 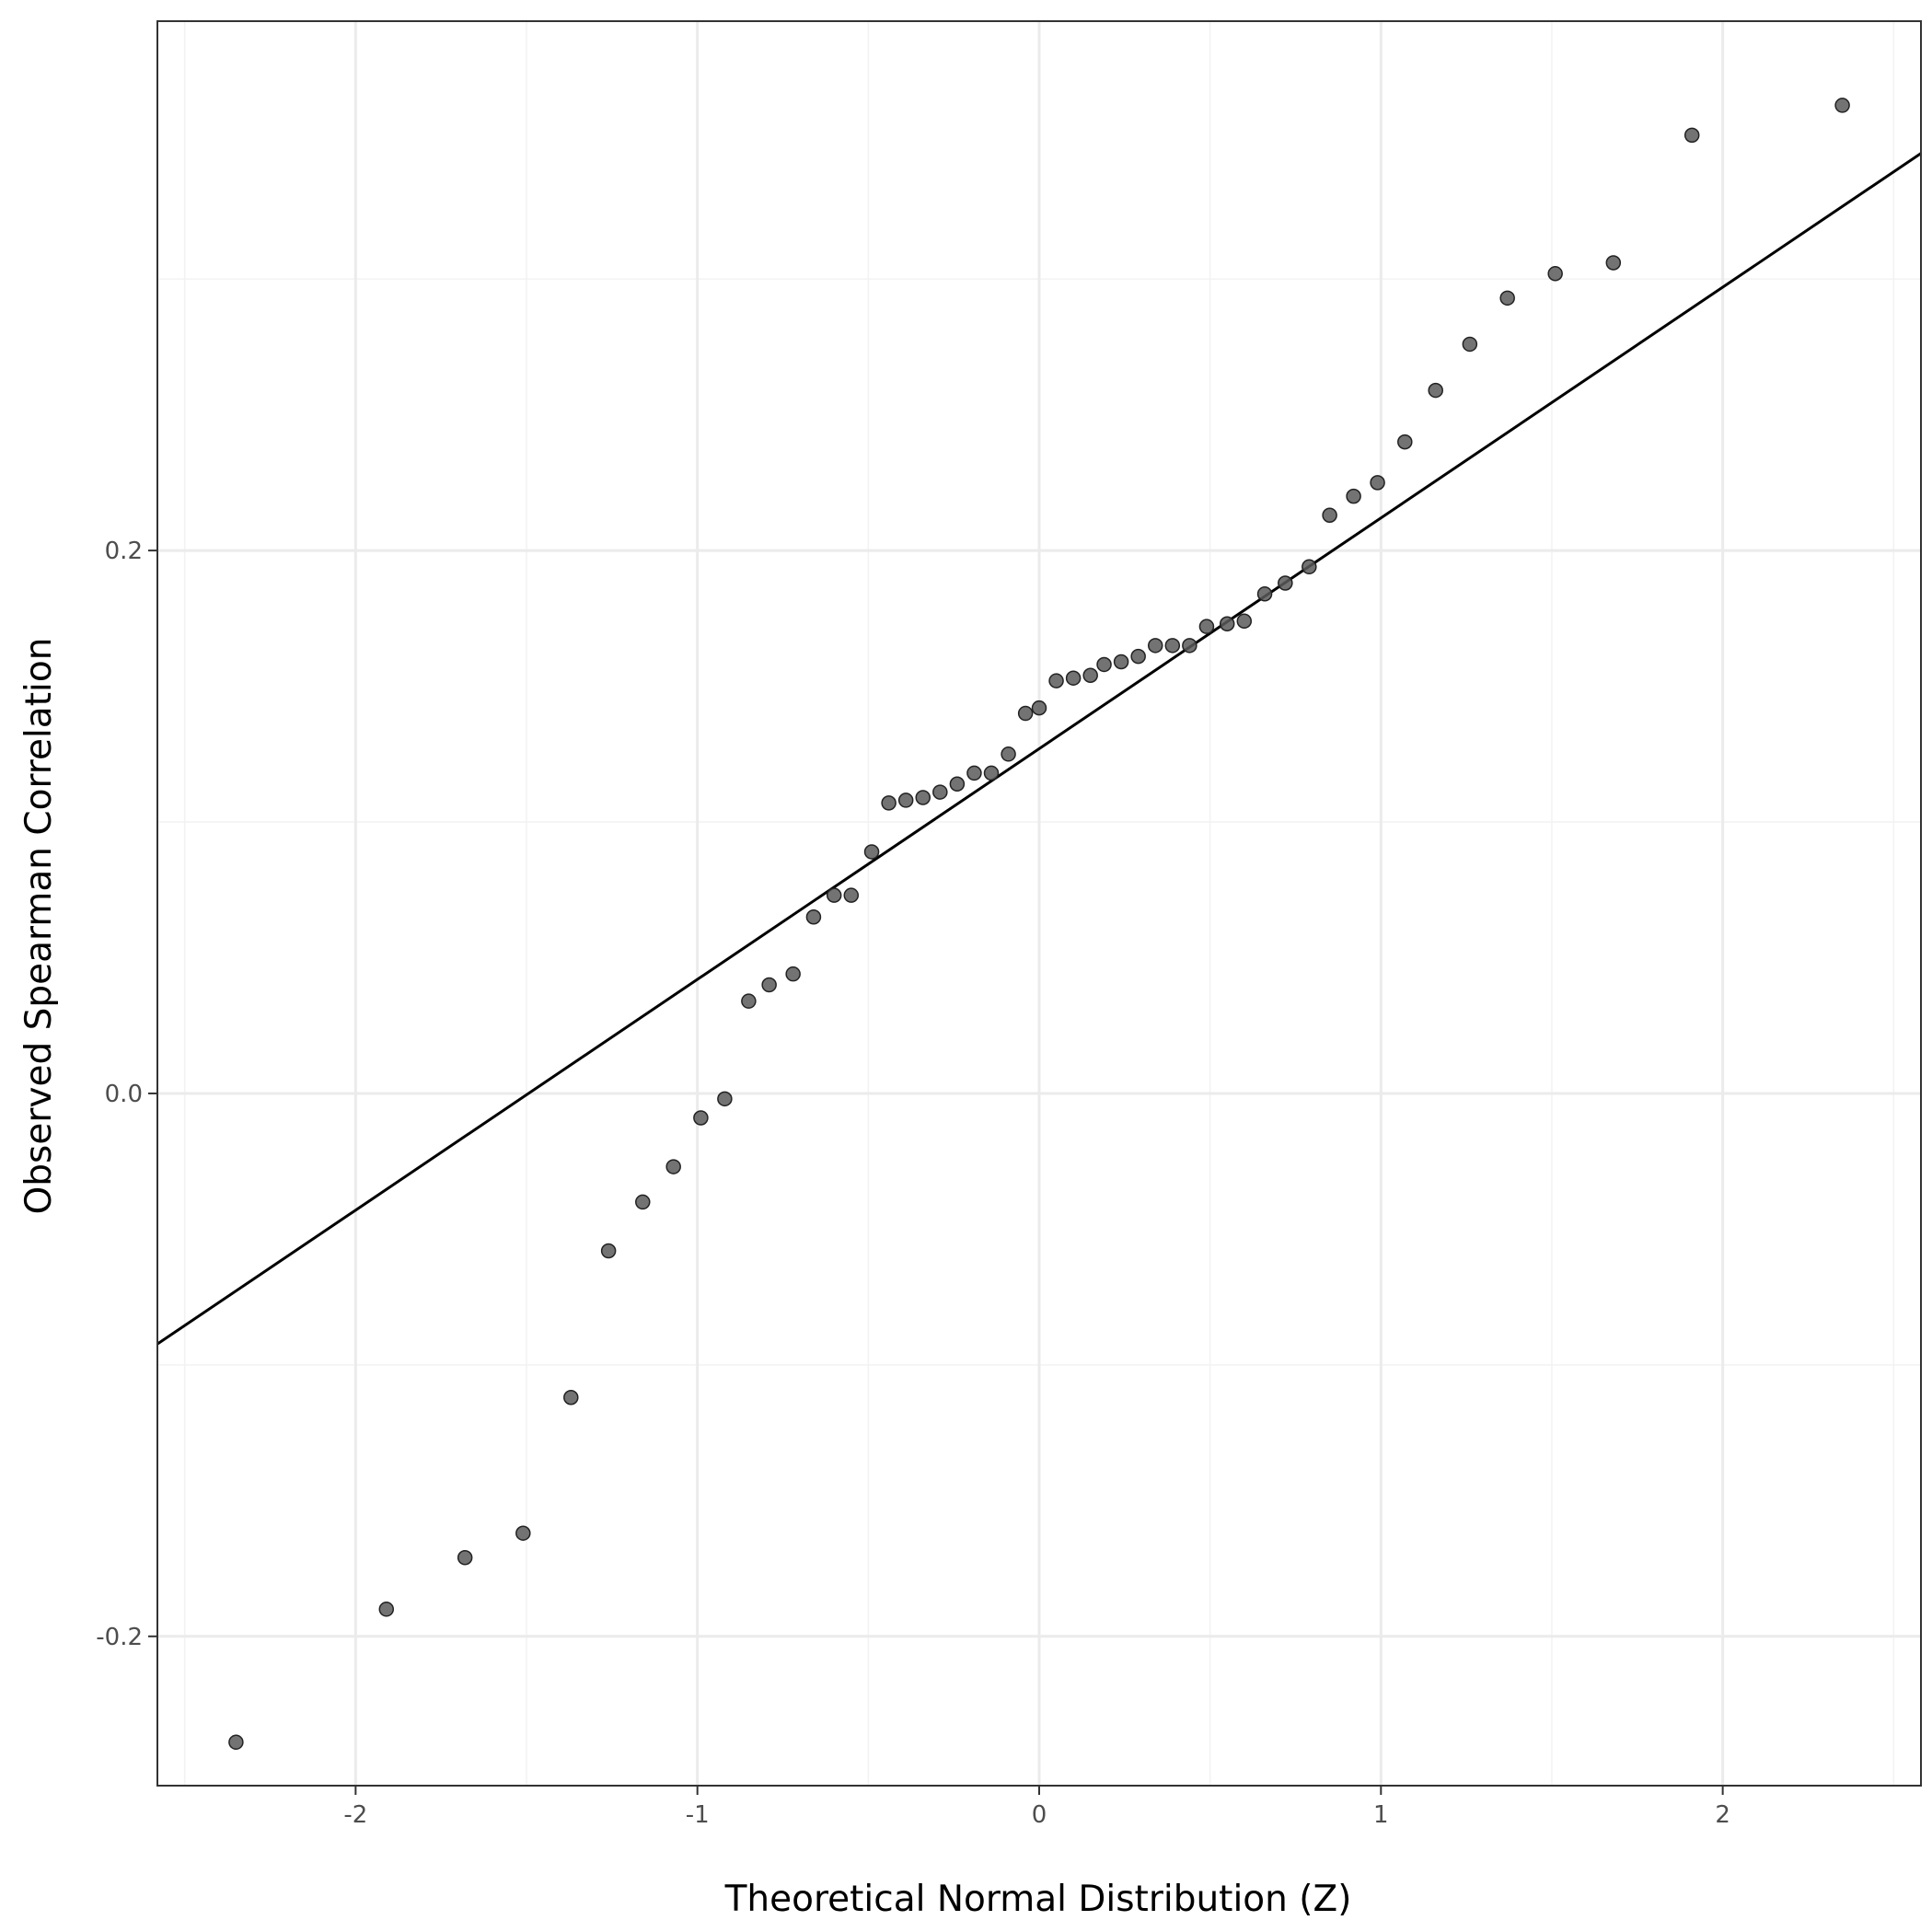 I want to click on y-tick-label: -0.2, so click(x=120, y=1638).